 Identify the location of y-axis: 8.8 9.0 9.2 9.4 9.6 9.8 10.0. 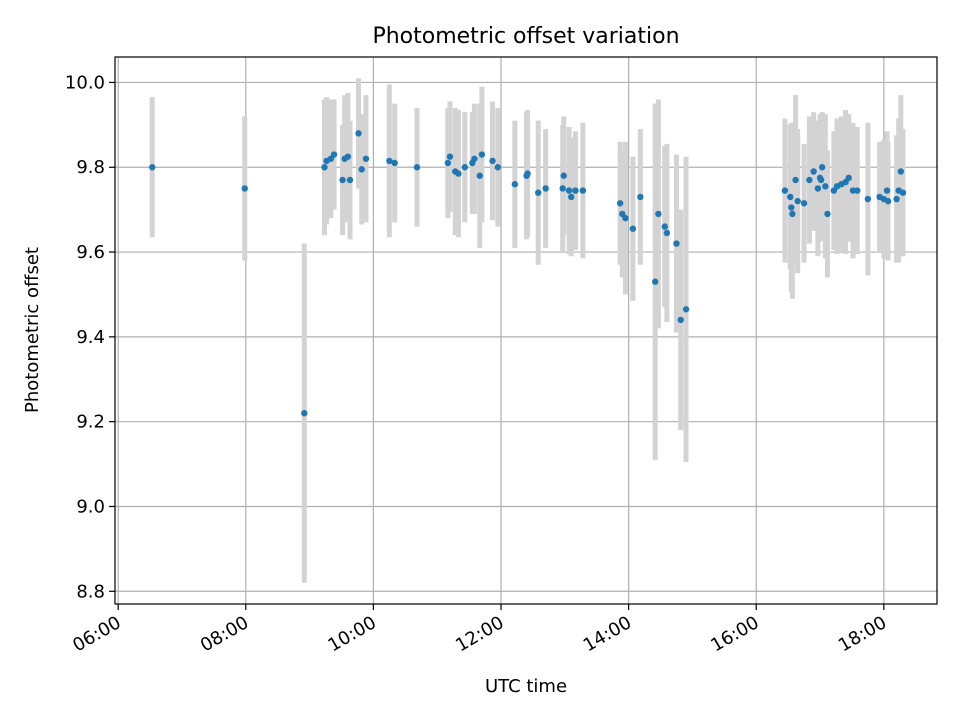
(90, 337).